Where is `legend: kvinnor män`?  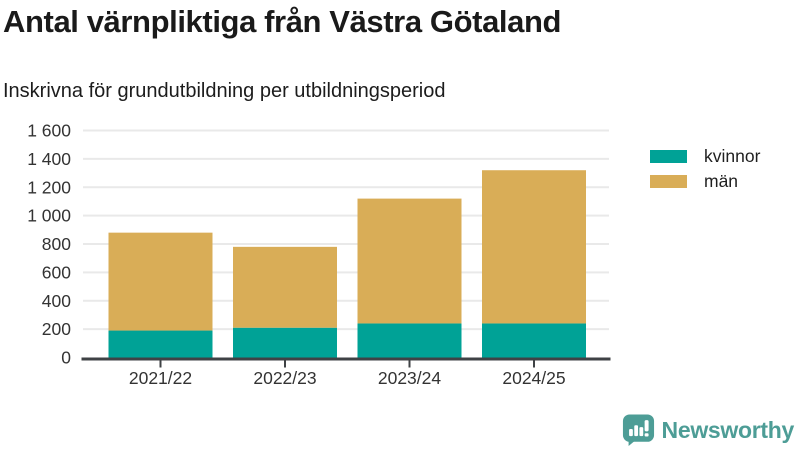
legend: kvinnor män is located at coordinates (705, 173).